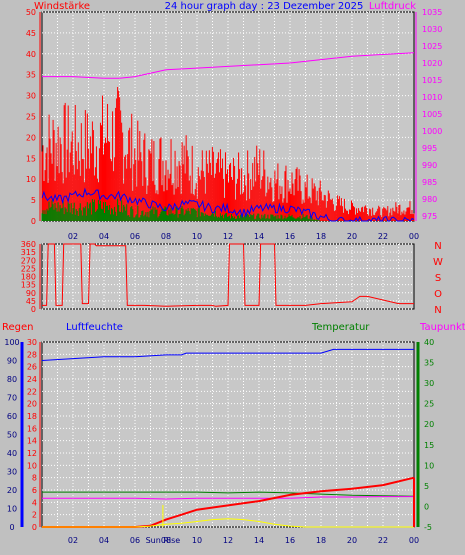 This screenshot has width=465, height=555. What do you see at coordinates (414, 540) in the screenshot?
I see `climate-panel-x-tick: 00` at bounding box center [414, 540].